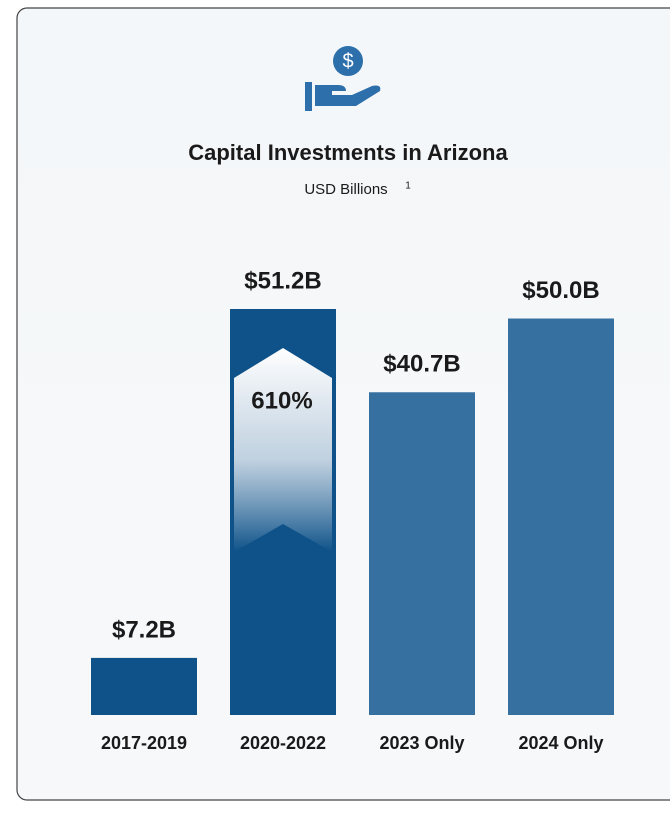 This screenshot has height=829, width=670. I want to click on value-label: $51.2B, so click(282, 280).